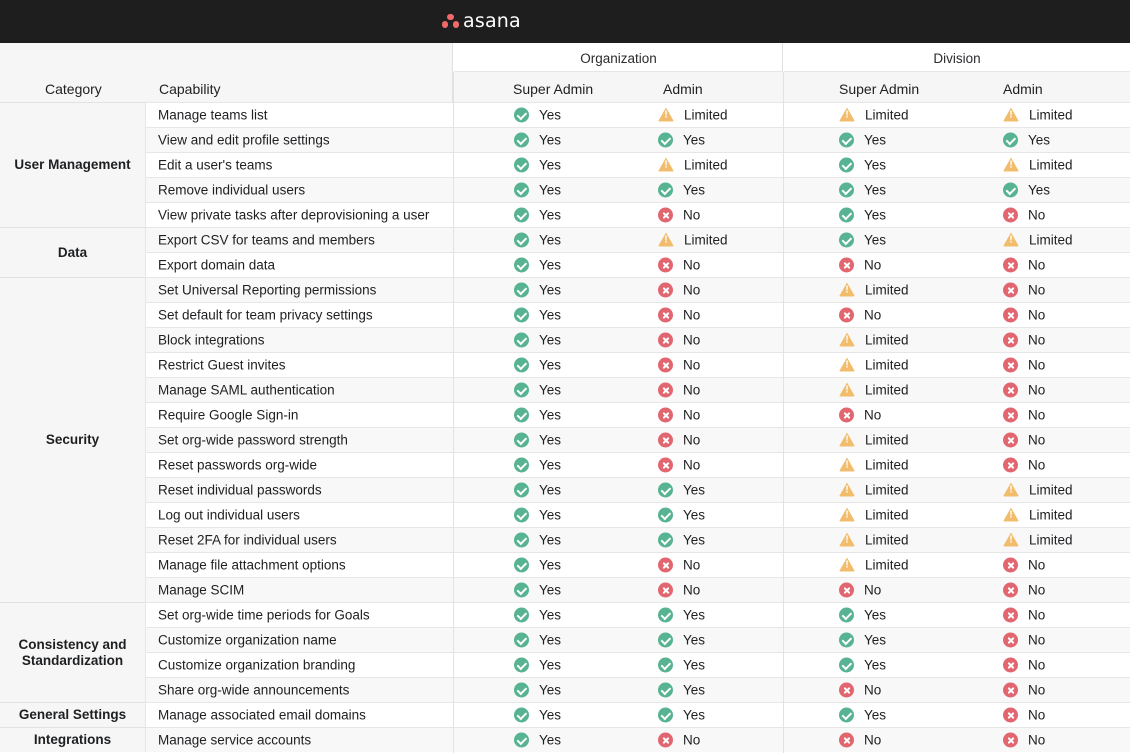 The height and width of the screenshot is (753, 1130). Describe the element at coordinates (201, 590) in the screenshot. I see `capability-label: Manage SCIM` at that location.